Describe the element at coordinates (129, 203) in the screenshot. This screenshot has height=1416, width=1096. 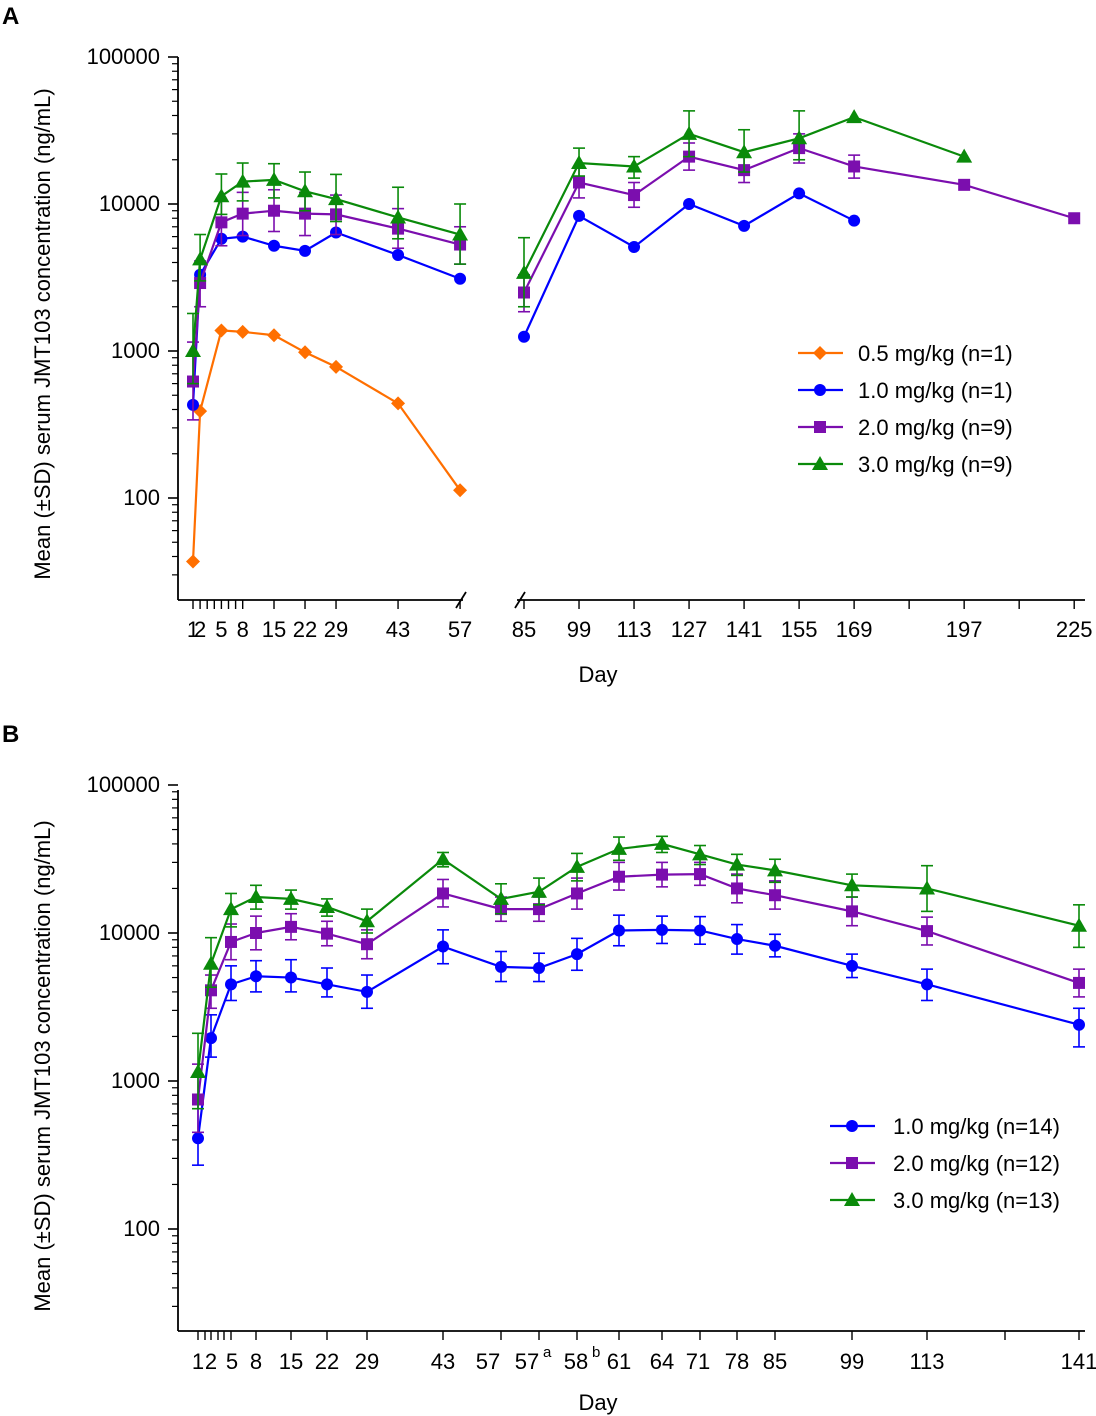
I see `y-tick-label: 10000` at that location.